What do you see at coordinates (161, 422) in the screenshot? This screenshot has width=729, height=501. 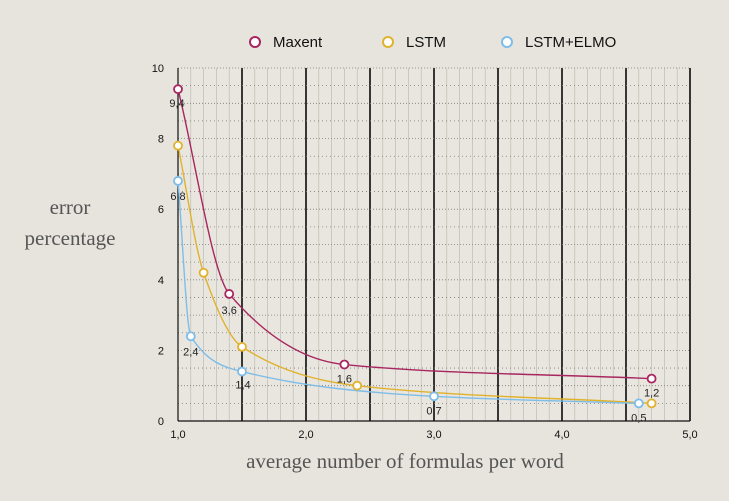 I see `y-tick-label: 0` at bounding box center [161, 422].